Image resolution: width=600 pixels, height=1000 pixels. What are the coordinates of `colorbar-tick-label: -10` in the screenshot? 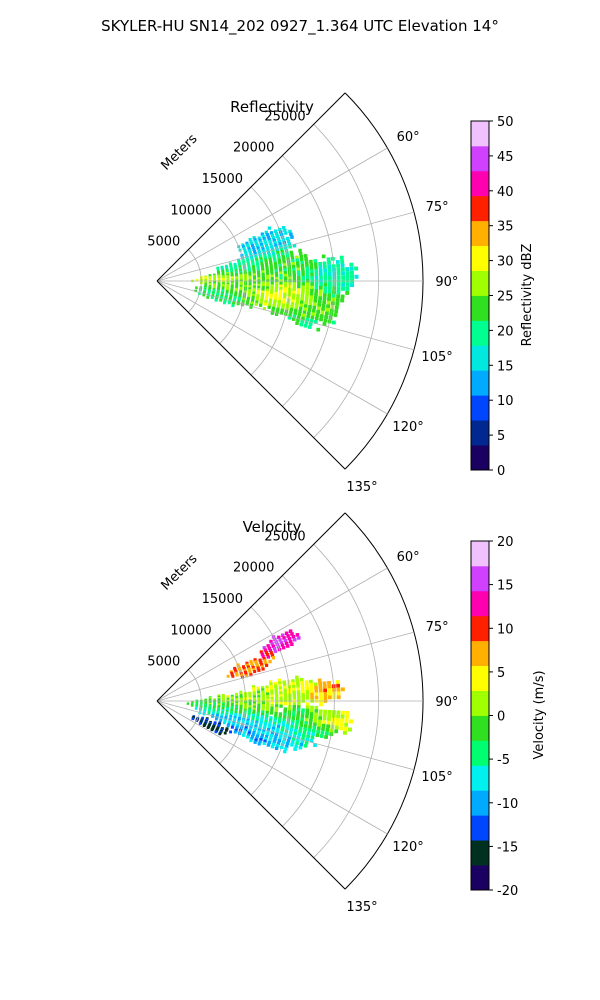 It's located at (507, 804).